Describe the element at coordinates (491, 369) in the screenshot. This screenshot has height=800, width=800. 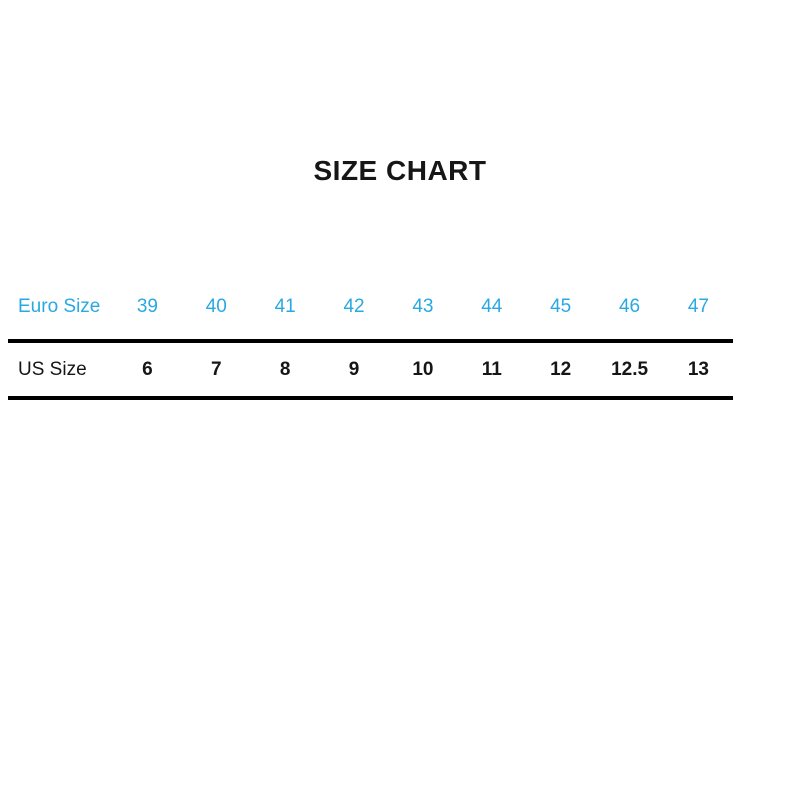
I see `us-size-value: 11` at that location.